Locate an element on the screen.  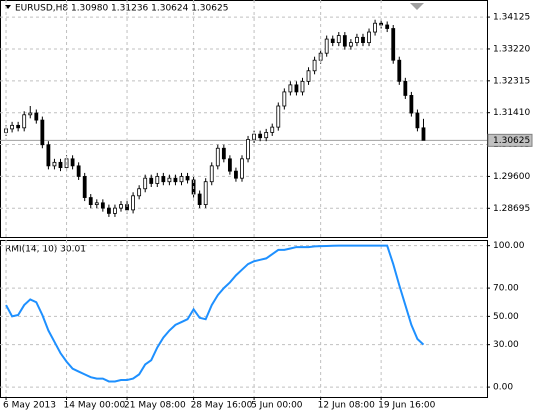
x-tick-label: 5 Jun 00:00 is located at coordinates (277, 406).